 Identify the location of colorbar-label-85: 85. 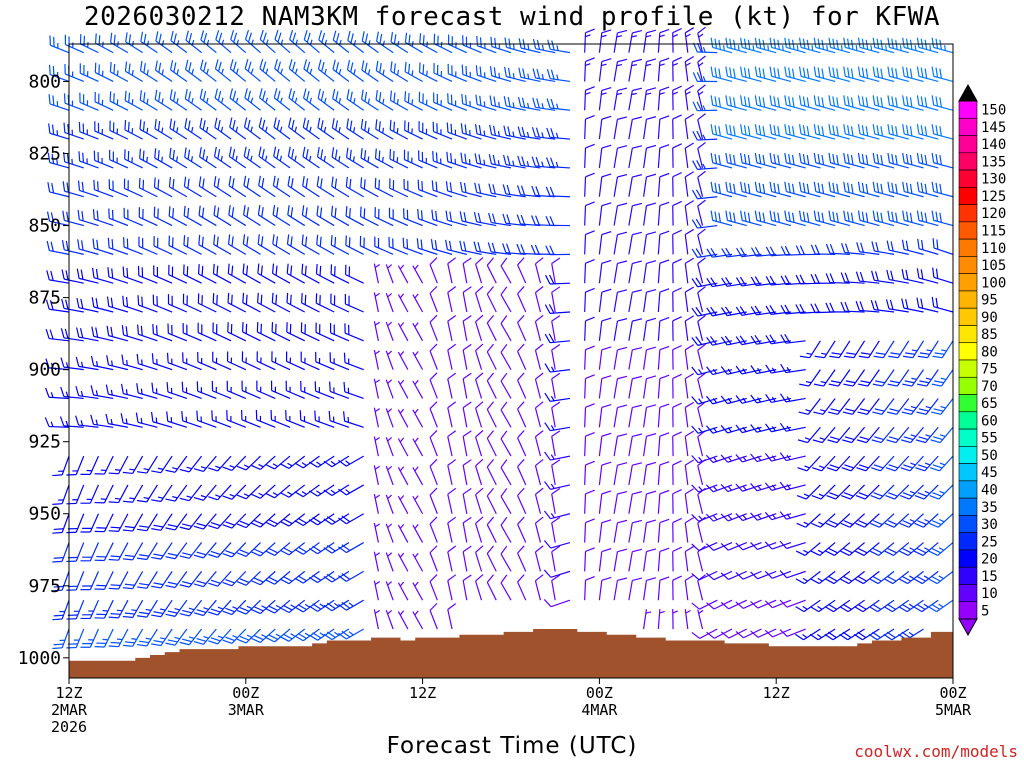
(989, 335).